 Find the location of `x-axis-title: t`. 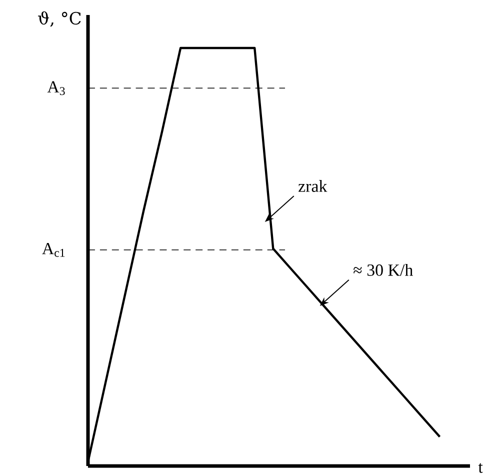

x-axis-title: t is located at coordinates (480, 468).